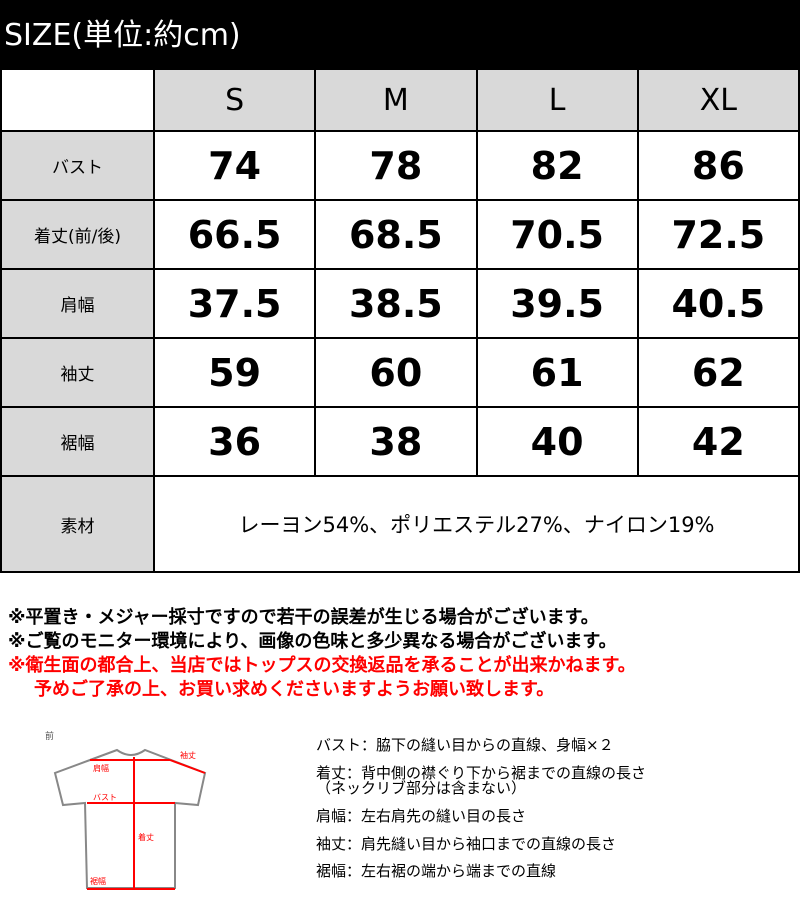  What do you see at coordinates (294, 689) in the screenshot?
I see `warning-note: 予めご了承の上、お買い求めくださいますようお願い致します。` at bounding box center [294, 689].